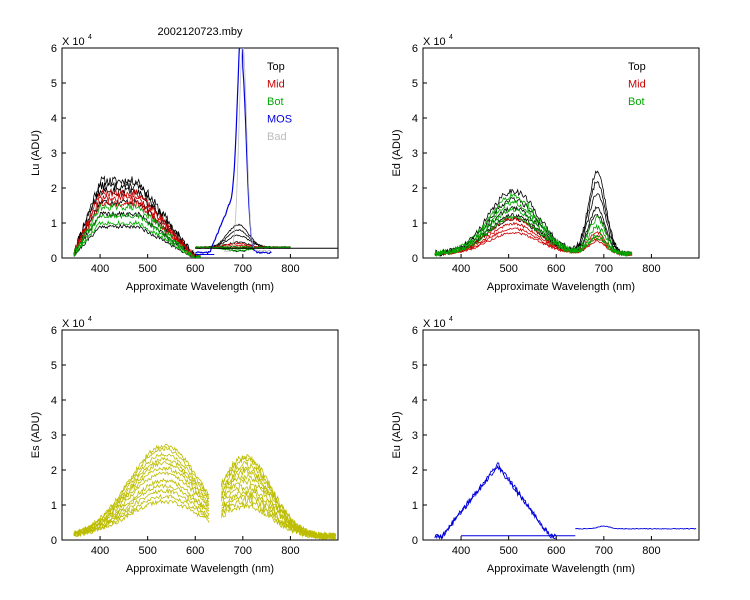  I want to click on line-mos, so click(233, 151).